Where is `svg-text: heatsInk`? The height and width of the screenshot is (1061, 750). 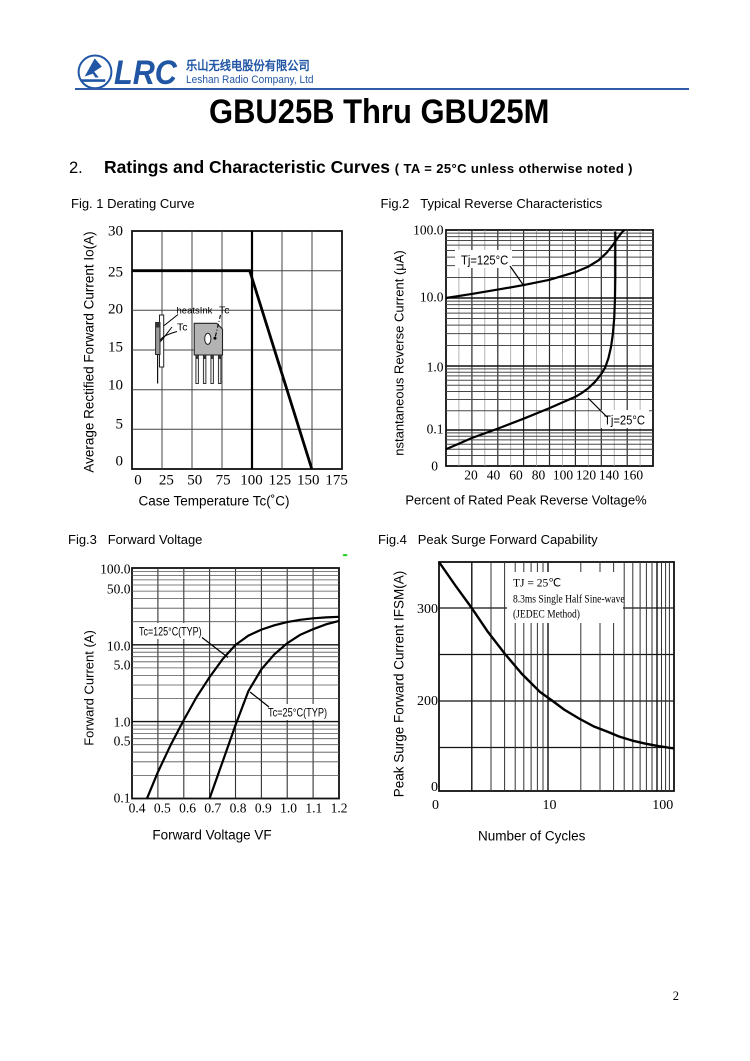
svg-text: heatsInk is located at coordinates (195, 311).